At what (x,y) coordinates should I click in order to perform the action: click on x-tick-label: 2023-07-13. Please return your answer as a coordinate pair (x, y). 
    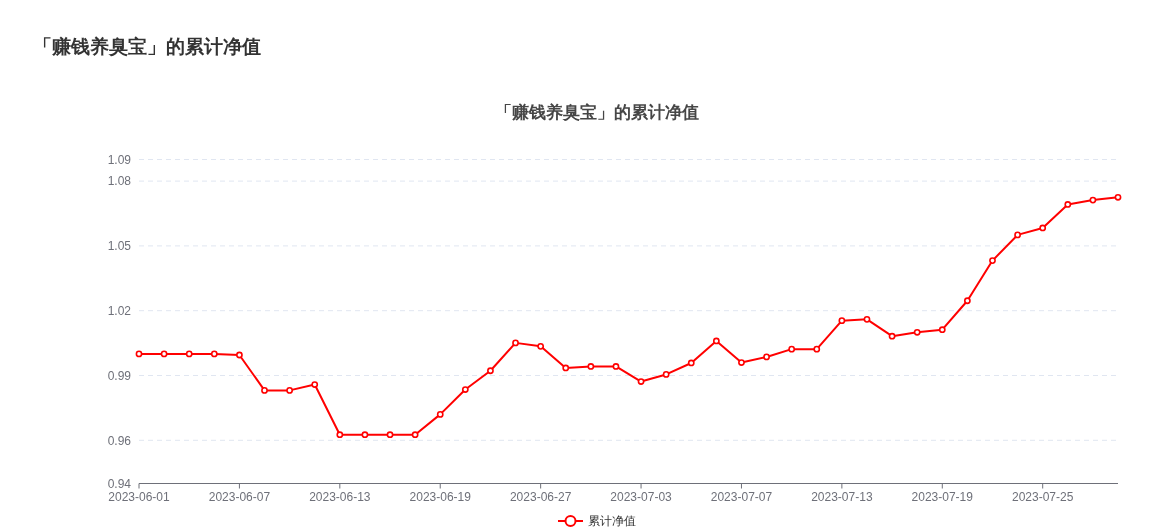
    Looking at the image, I should click on (842, 496).